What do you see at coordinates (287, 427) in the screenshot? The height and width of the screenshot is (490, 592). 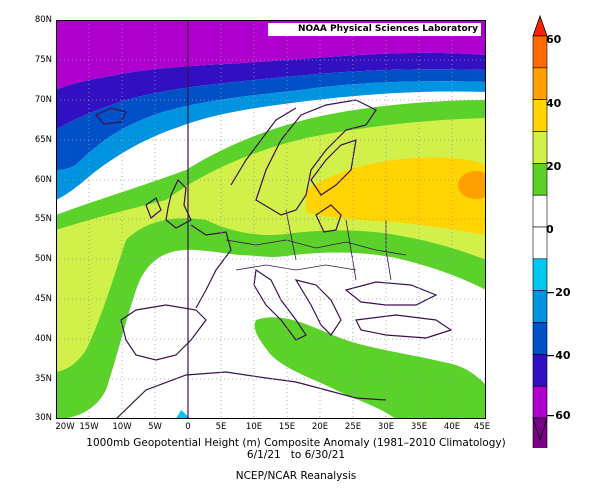 I see `lon-label: 15E` at bounding box center [287, 427].